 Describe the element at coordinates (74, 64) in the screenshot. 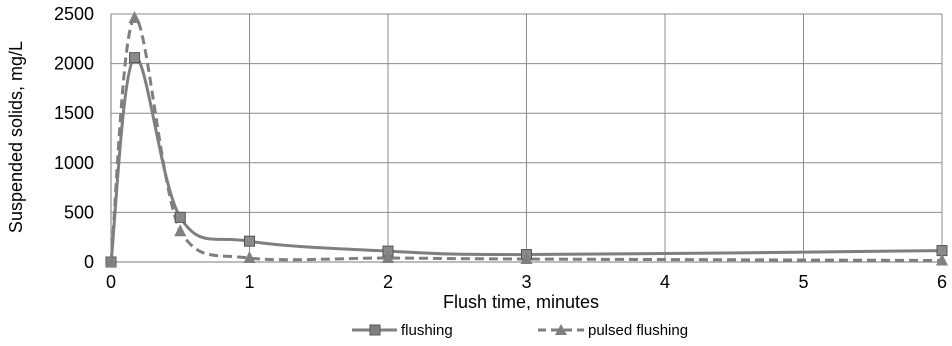

I see `y-tick-label: 2000` at that location.